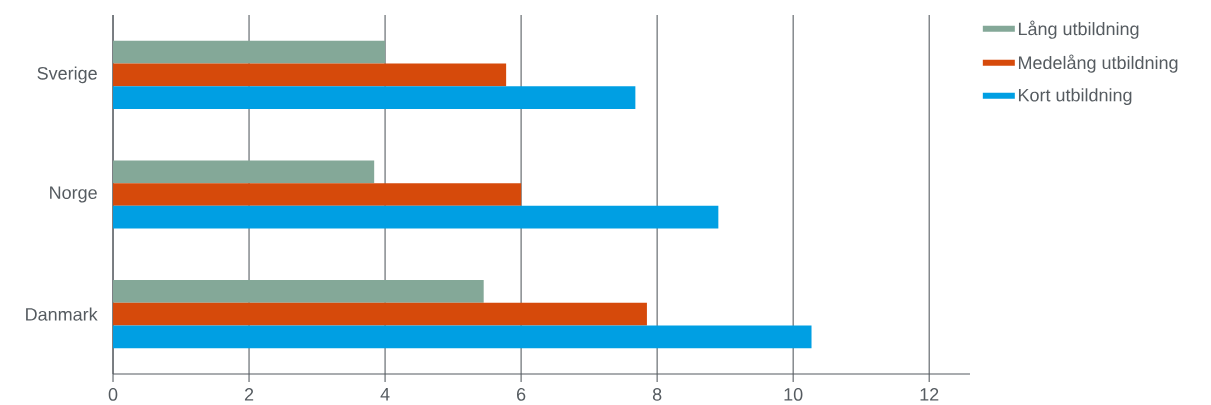  Describe the element at coordinates (62, 314) in the screenshot. I see `y-tick-label: Danmark` at that location.